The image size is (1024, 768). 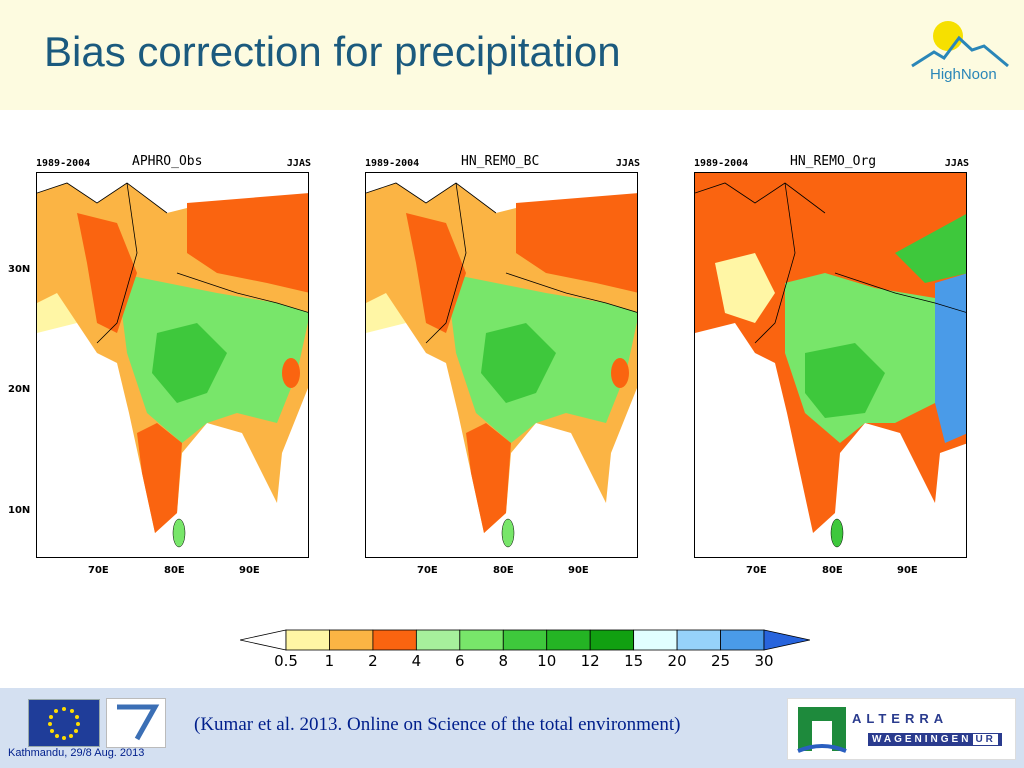 I want to click on slide-title: Bias correction for precipitation, so click(x=332, y=51).